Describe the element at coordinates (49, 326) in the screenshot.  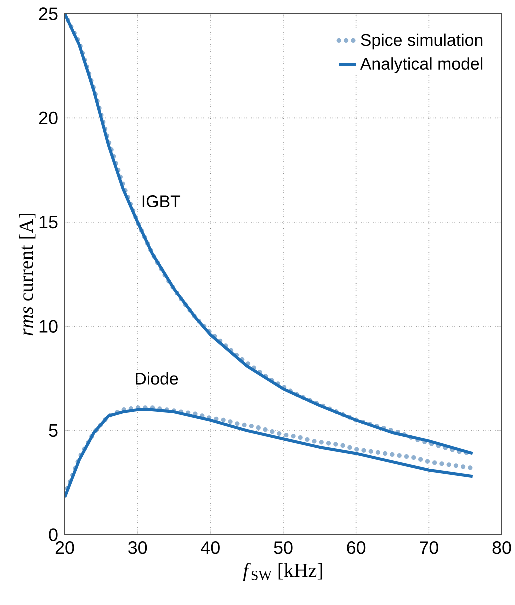
I see `y-tick-label: 10` at that location.